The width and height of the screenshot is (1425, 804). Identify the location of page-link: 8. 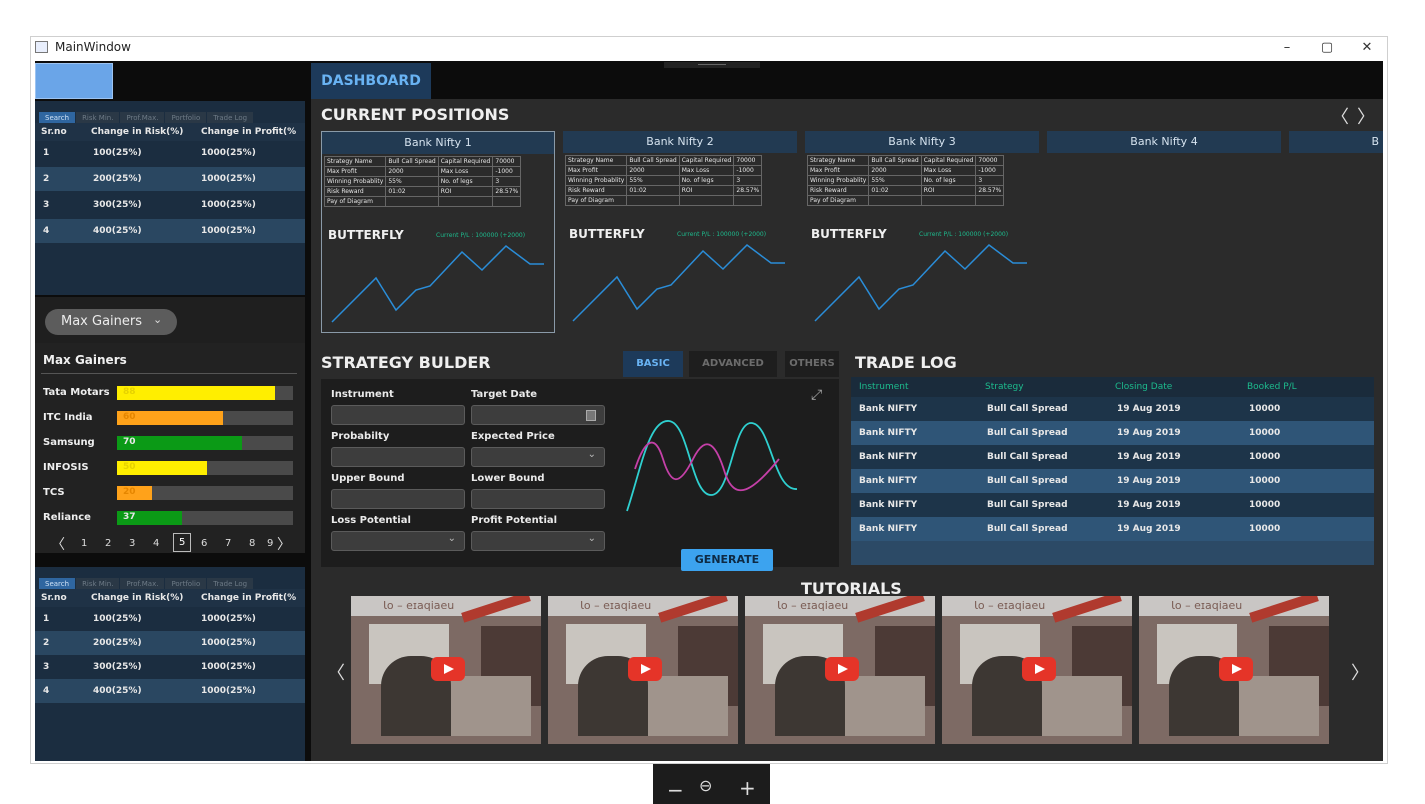
(252, 543).